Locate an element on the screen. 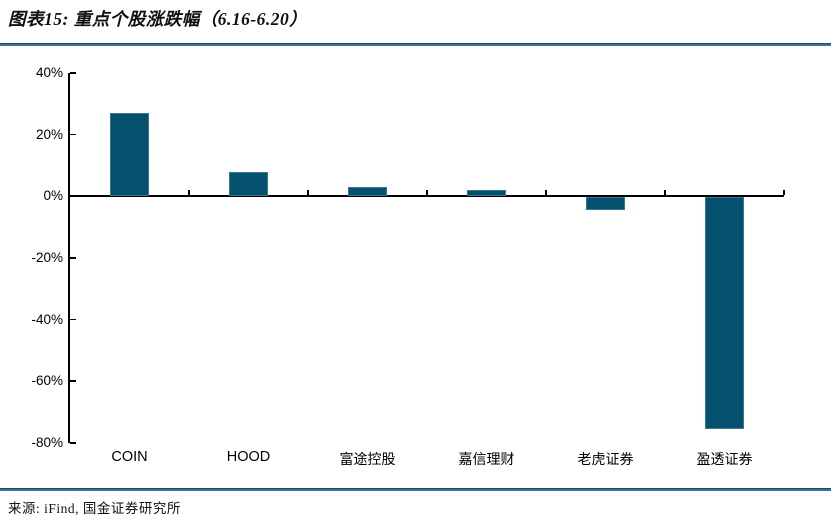 The image size is (831, 524). x-axis-line is located at coordinates (426, 196).